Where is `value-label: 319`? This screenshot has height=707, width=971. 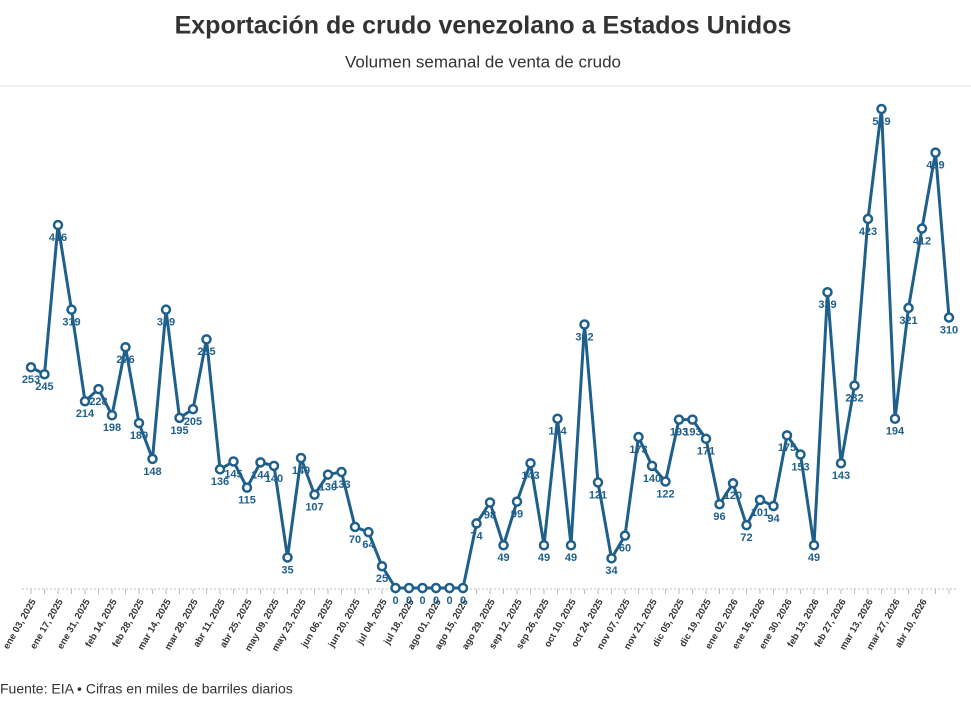
value-label: 319 is located at coordinates (166, 323).